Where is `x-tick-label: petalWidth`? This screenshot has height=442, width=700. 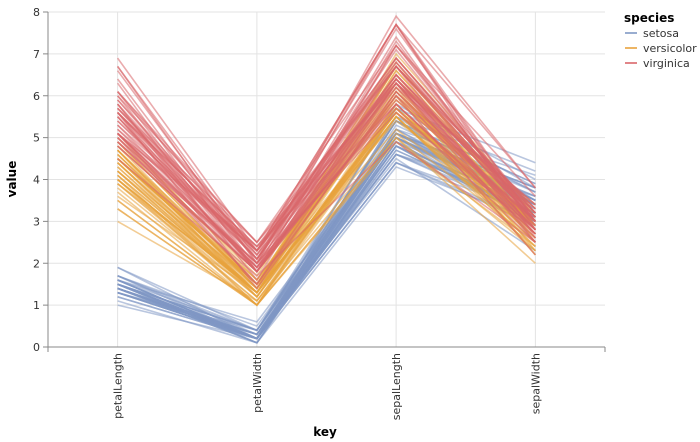 x-tick-label: petalWidth is located at coordinates (257, 383).